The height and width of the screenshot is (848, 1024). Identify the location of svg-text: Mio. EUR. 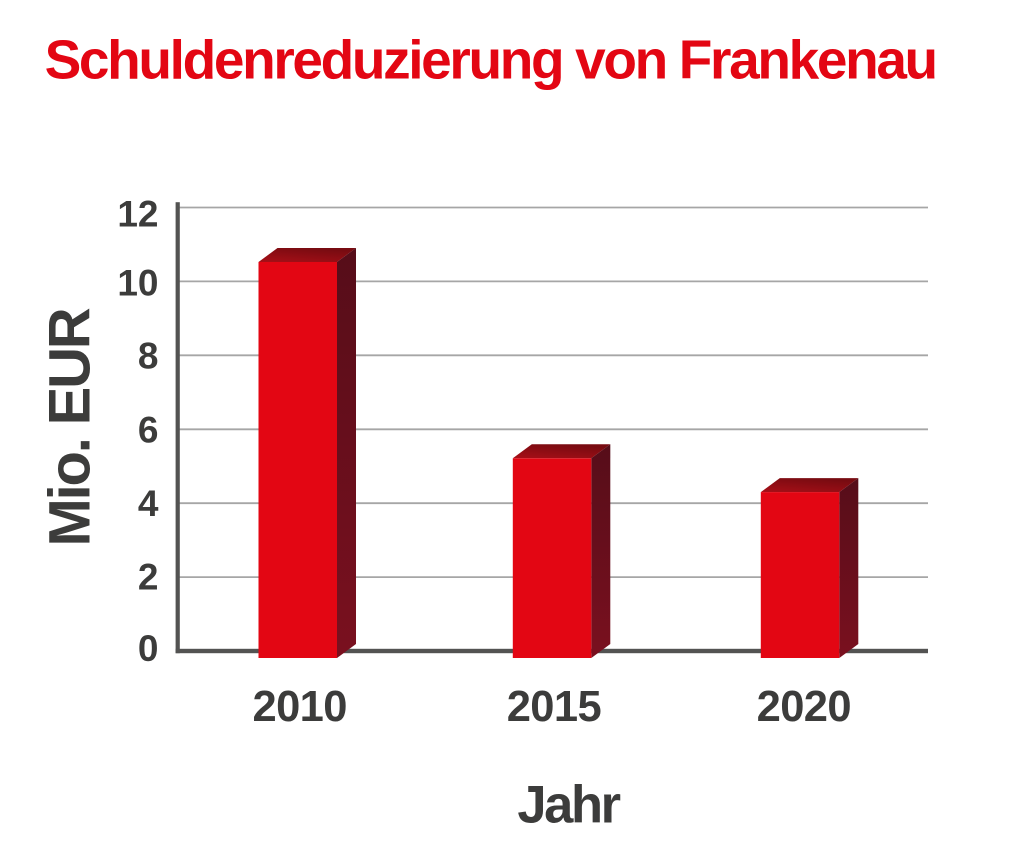
(70, 427).